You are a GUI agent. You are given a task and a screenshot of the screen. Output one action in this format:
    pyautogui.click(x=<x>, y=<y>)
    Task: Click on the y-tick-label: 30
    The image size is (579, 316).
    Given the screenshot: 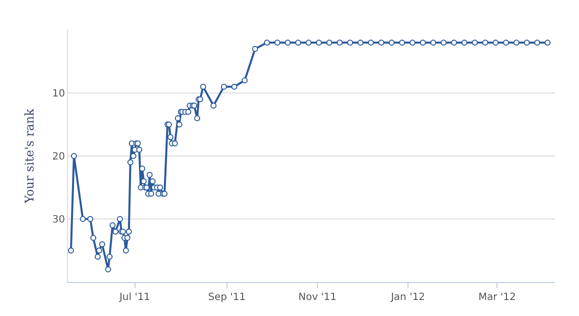 What is the action you would take?
    pyautogui.click(x=58, y=220)
    